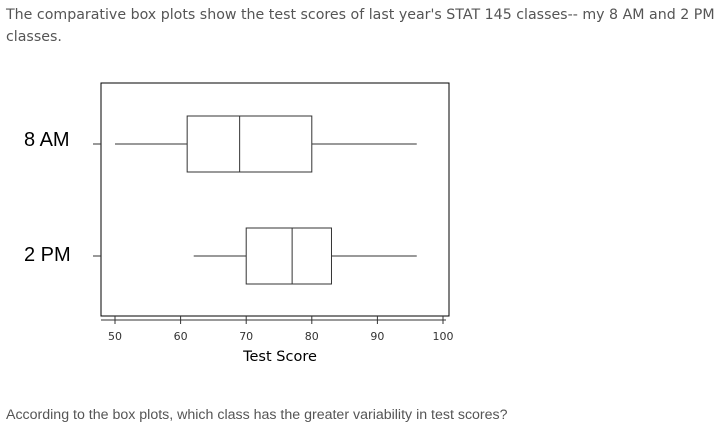 This screenshot has width=721, height=425. What do you see at coordinates (115, 336) in the screenshot?
I see `x-tick-label: 50` at bounding box center [115, 336].